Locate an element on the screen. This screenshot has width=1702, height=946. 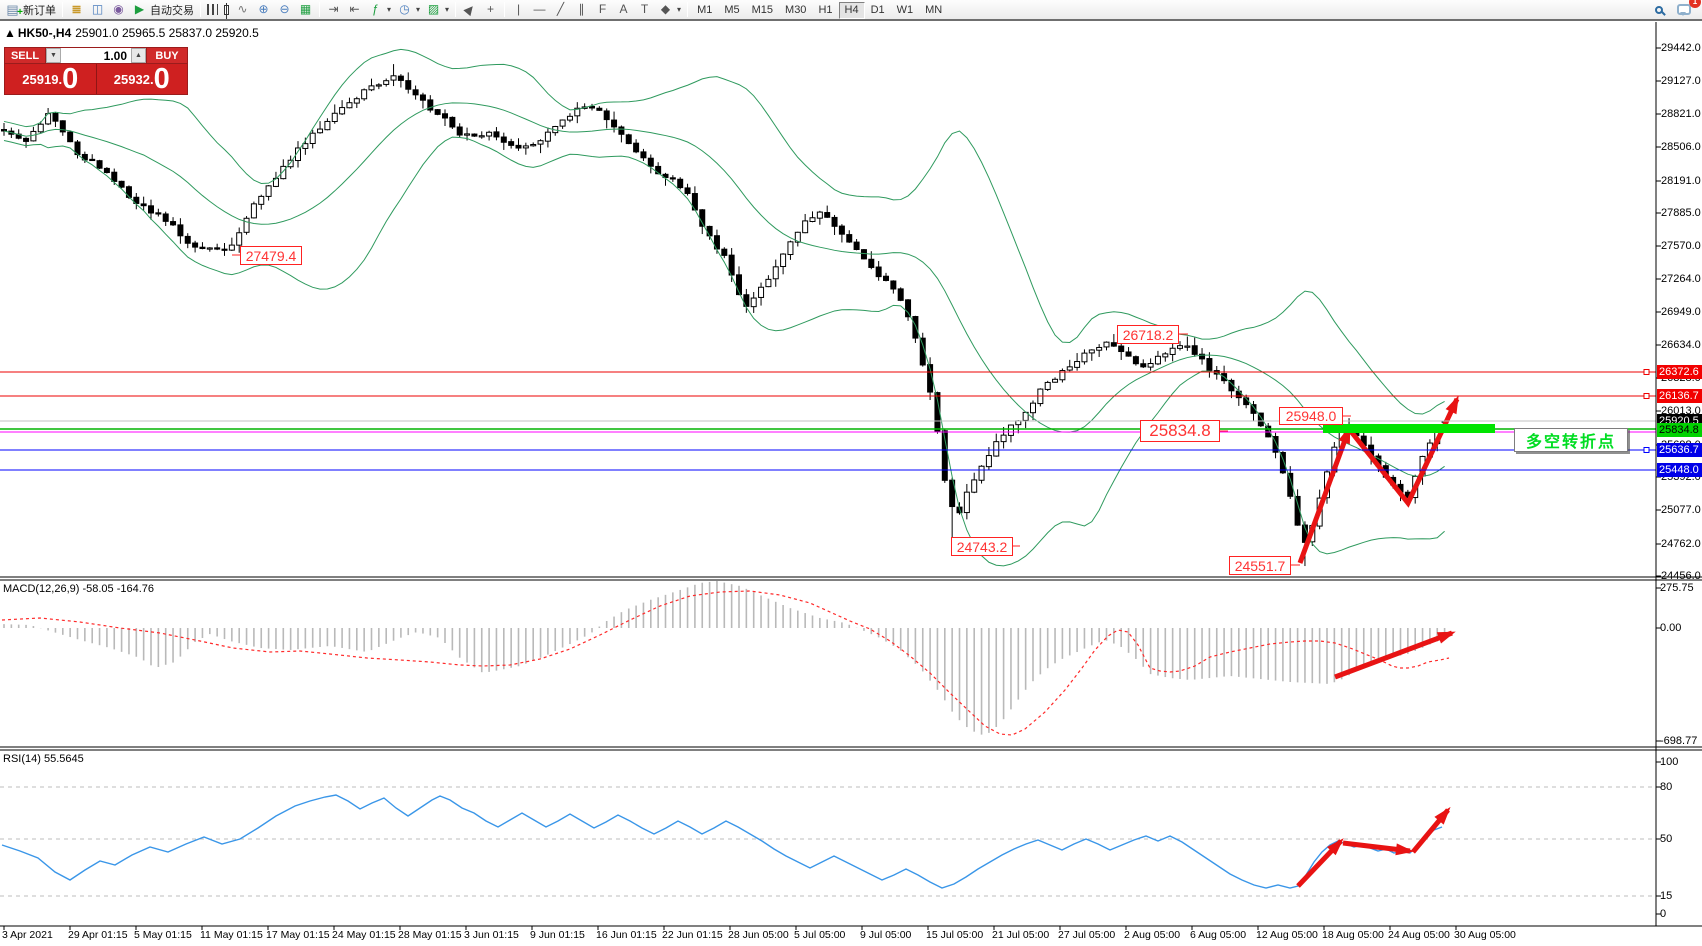
timeframe-m30-button: M30 is located at coordinates (795, 10).